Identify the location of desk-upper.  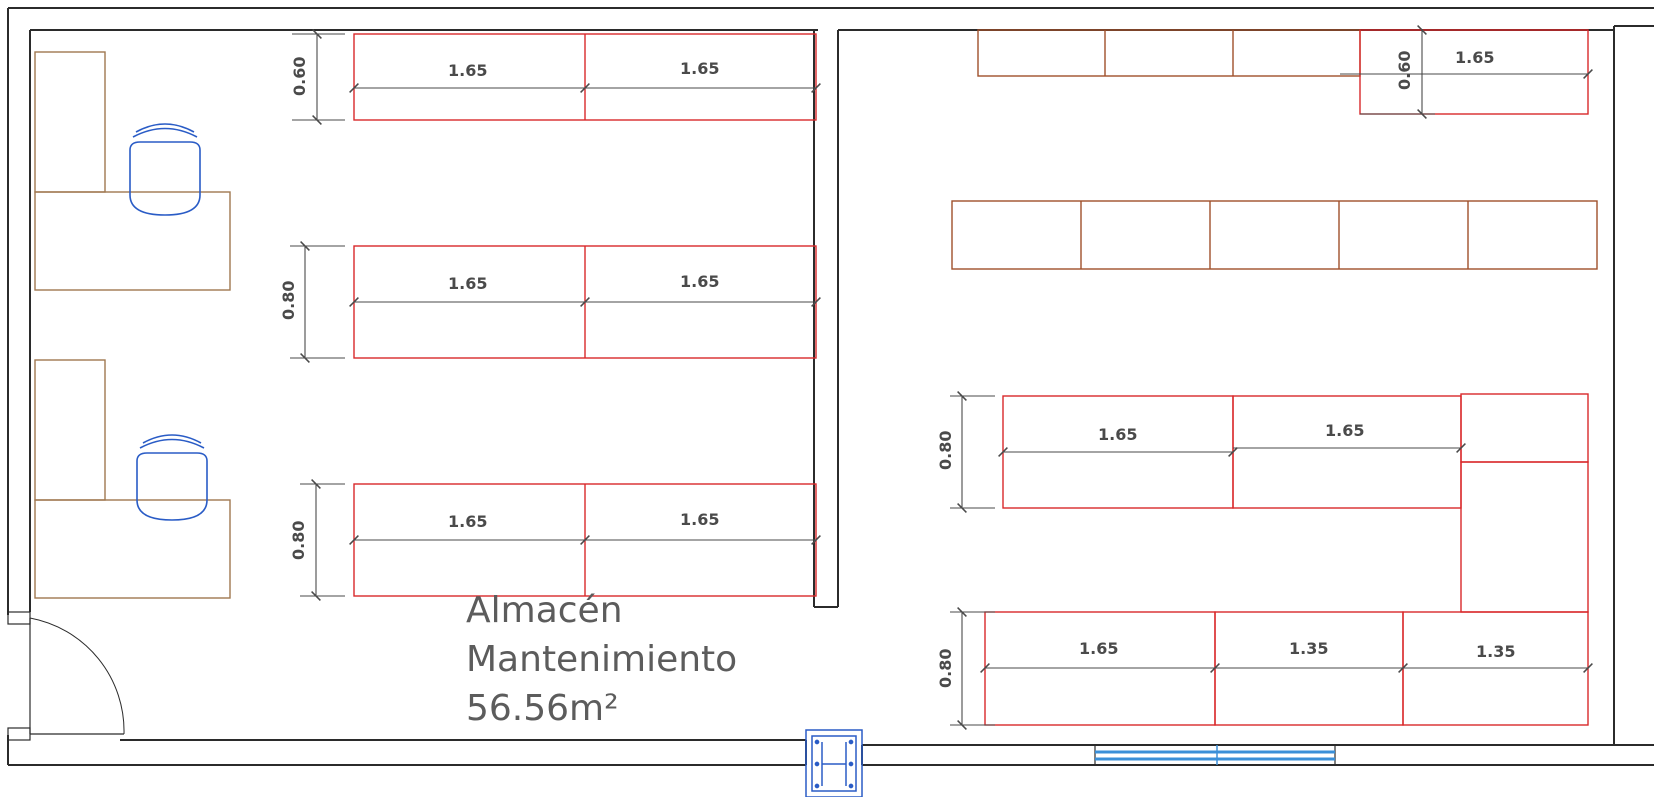
(132, 171).